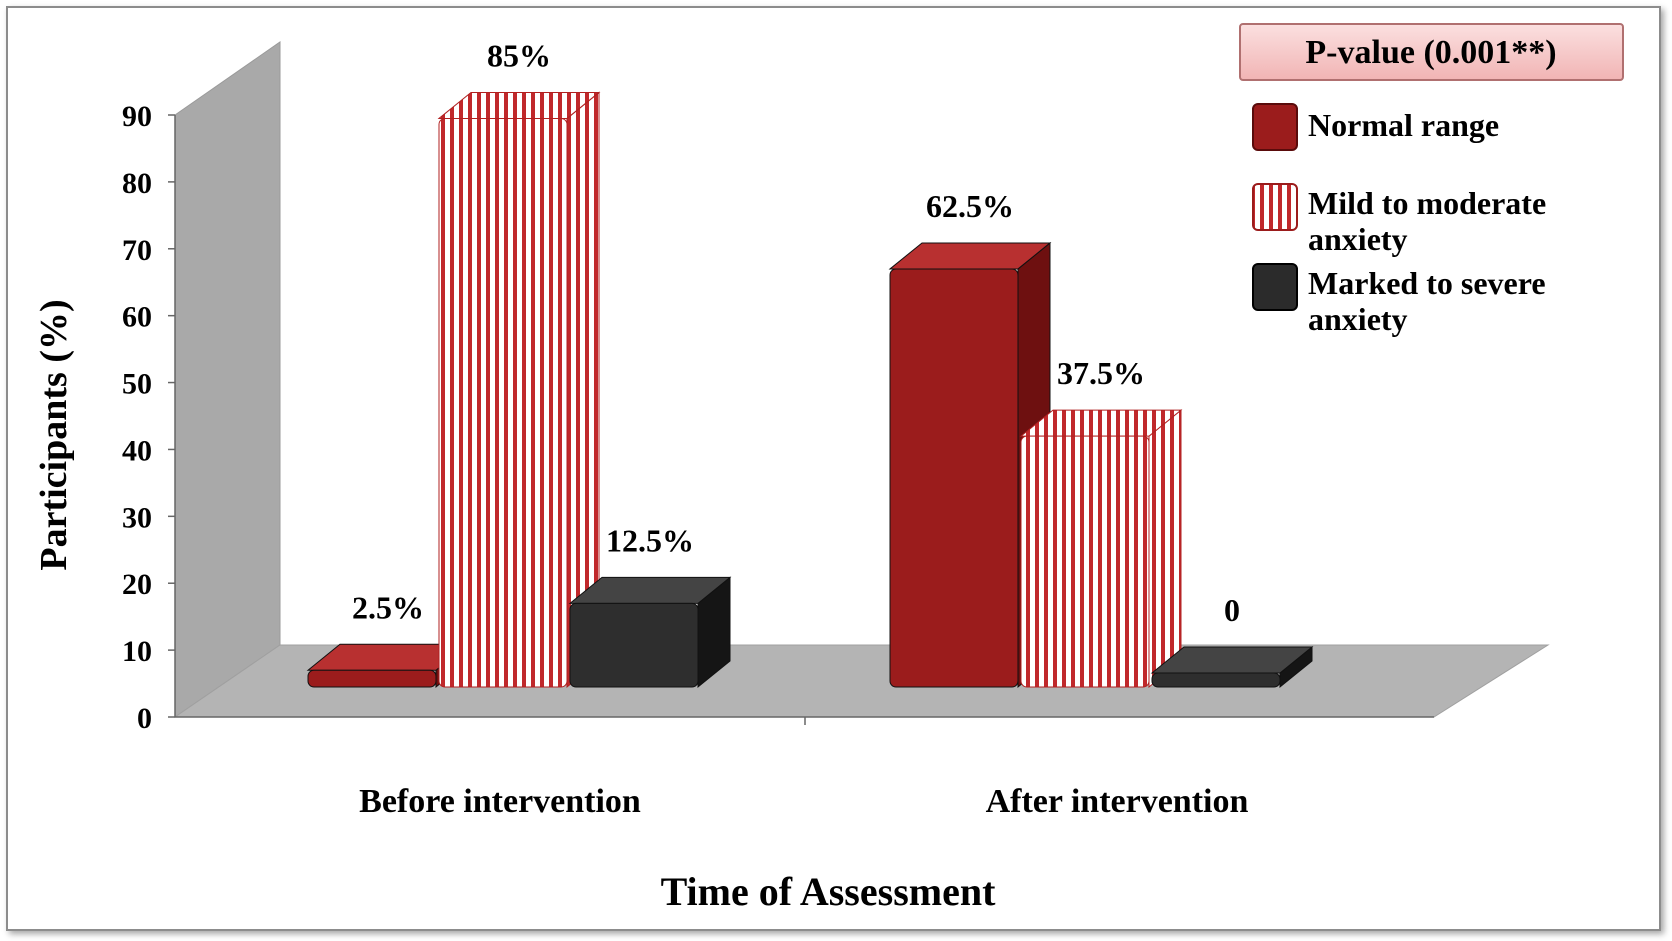 The height and width of the screenshot is (941, 1672). Describe the element at coordinates (137, 317) in the screenshot. I see `y-tick-label: 60` at that location.